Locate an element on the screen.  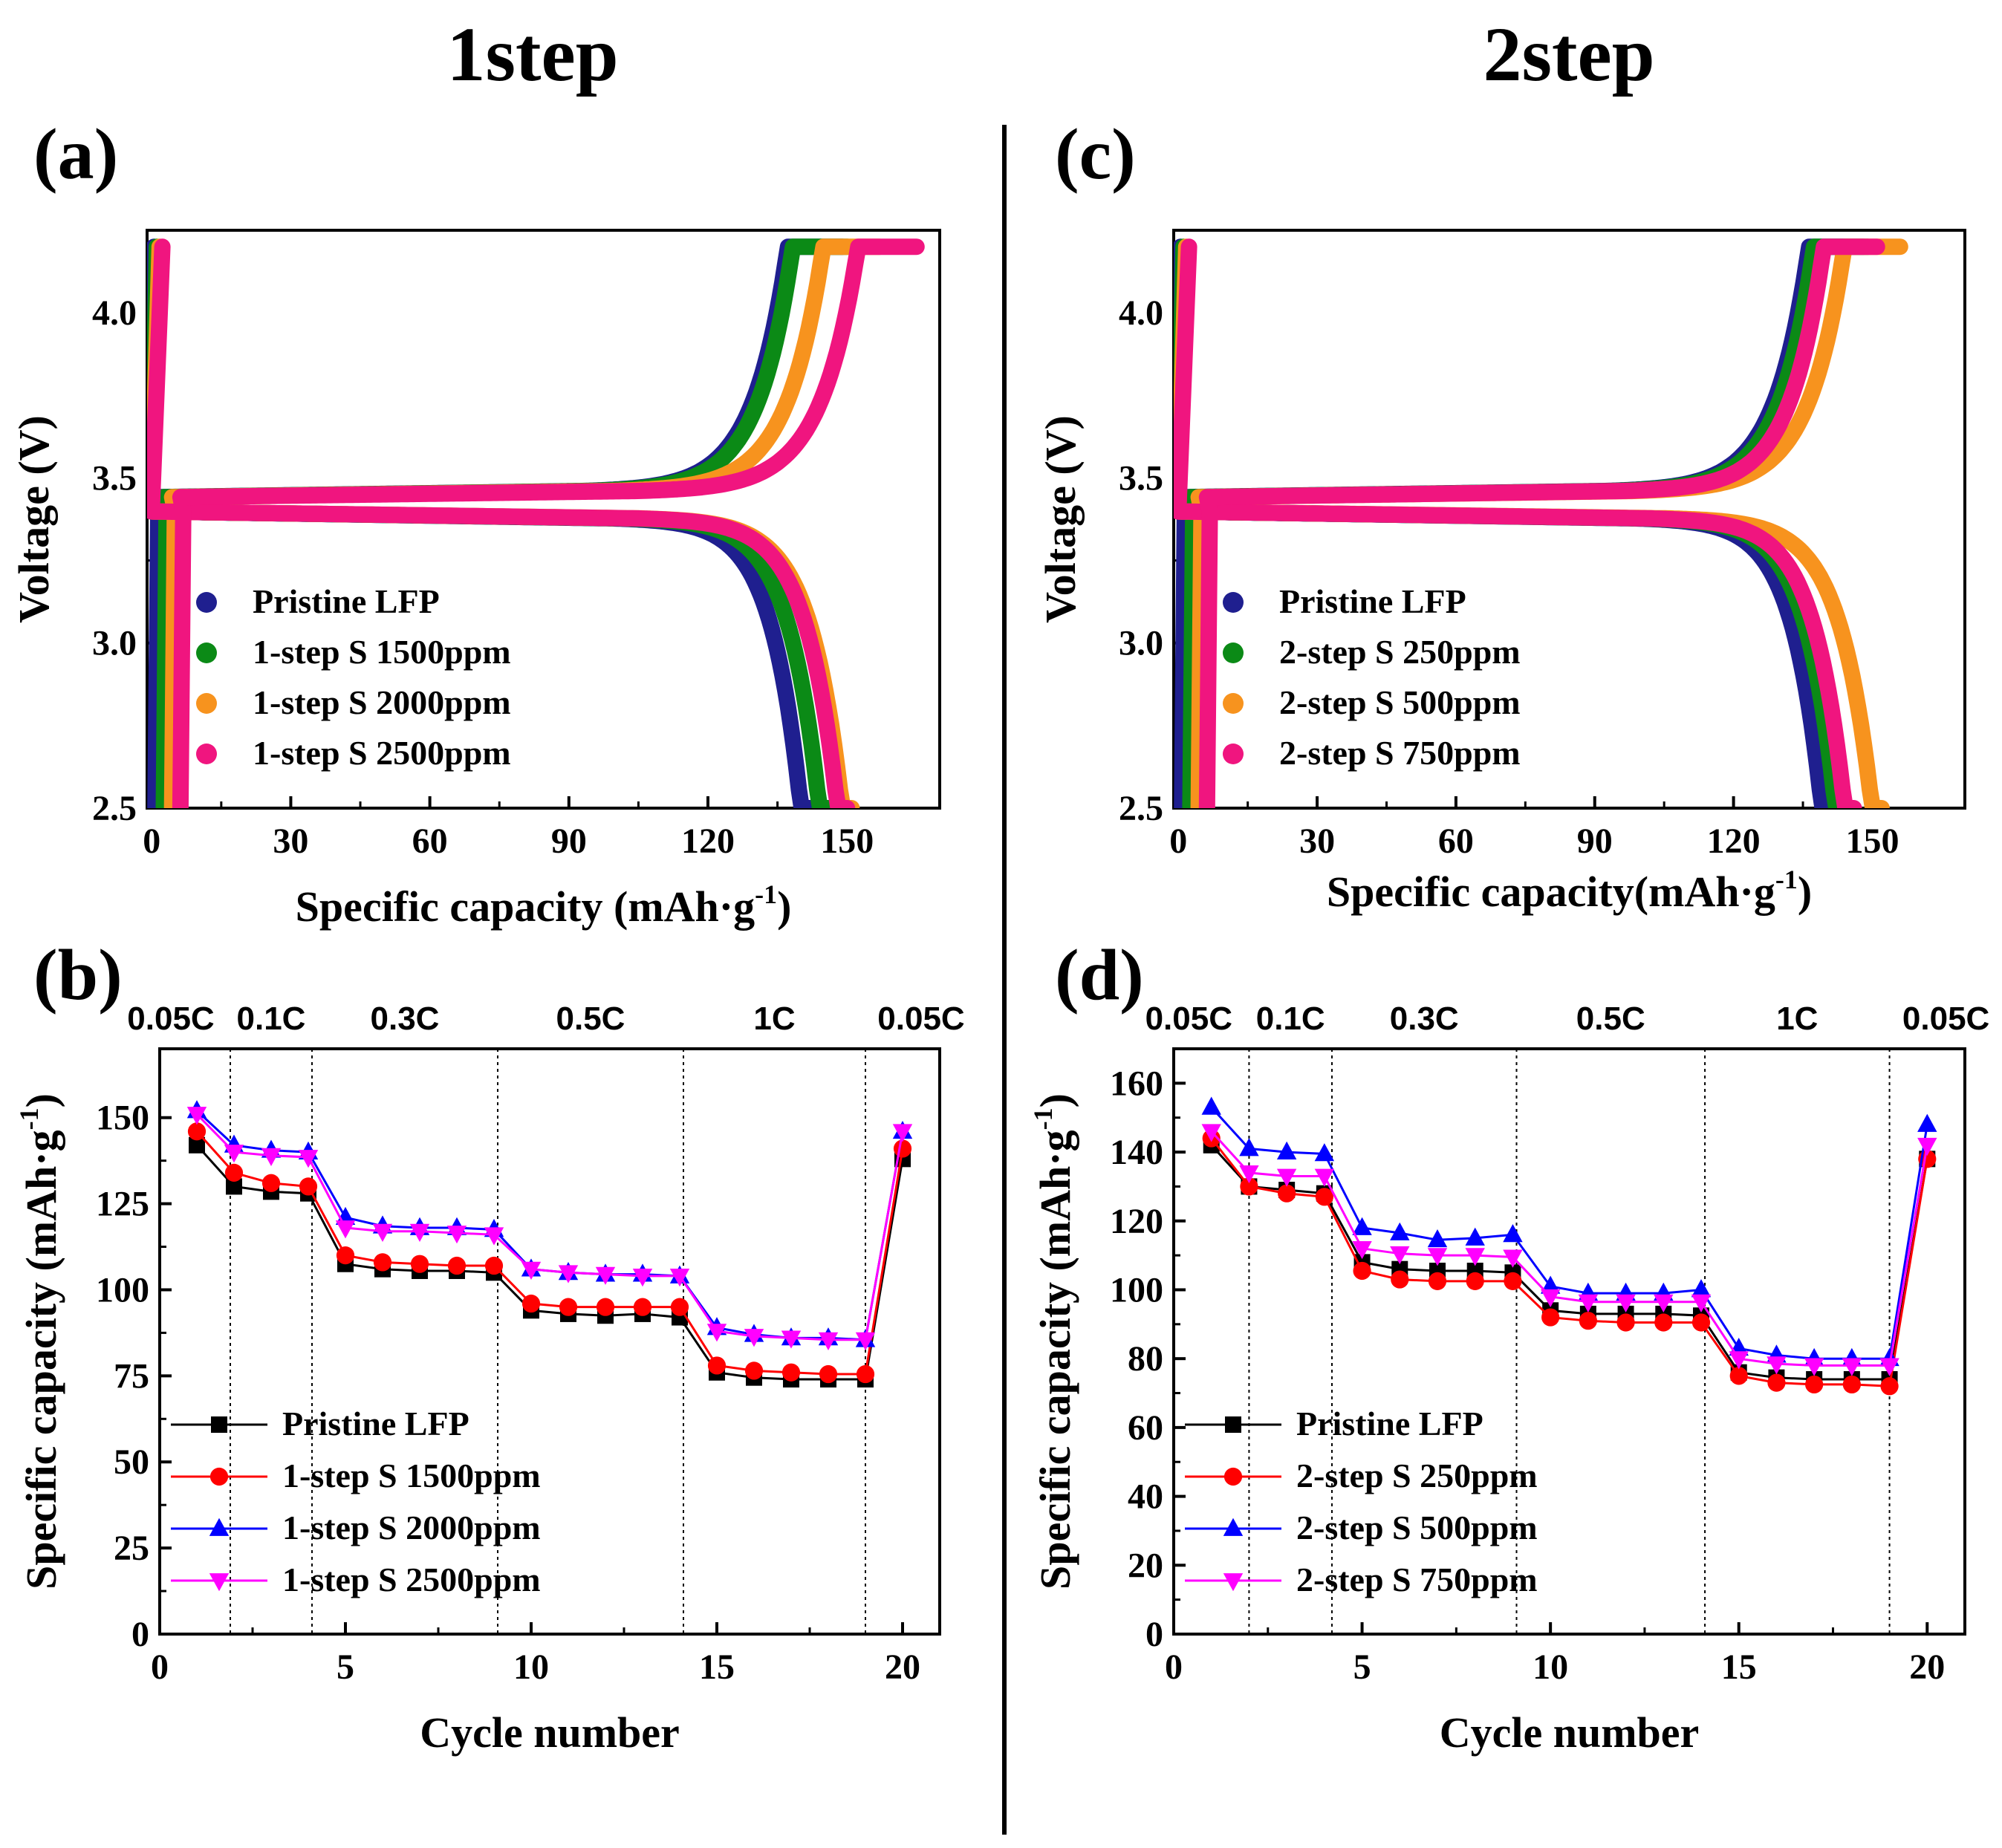
legend-label: 2-step S 750ppm is located at coordinates (1400, 753).